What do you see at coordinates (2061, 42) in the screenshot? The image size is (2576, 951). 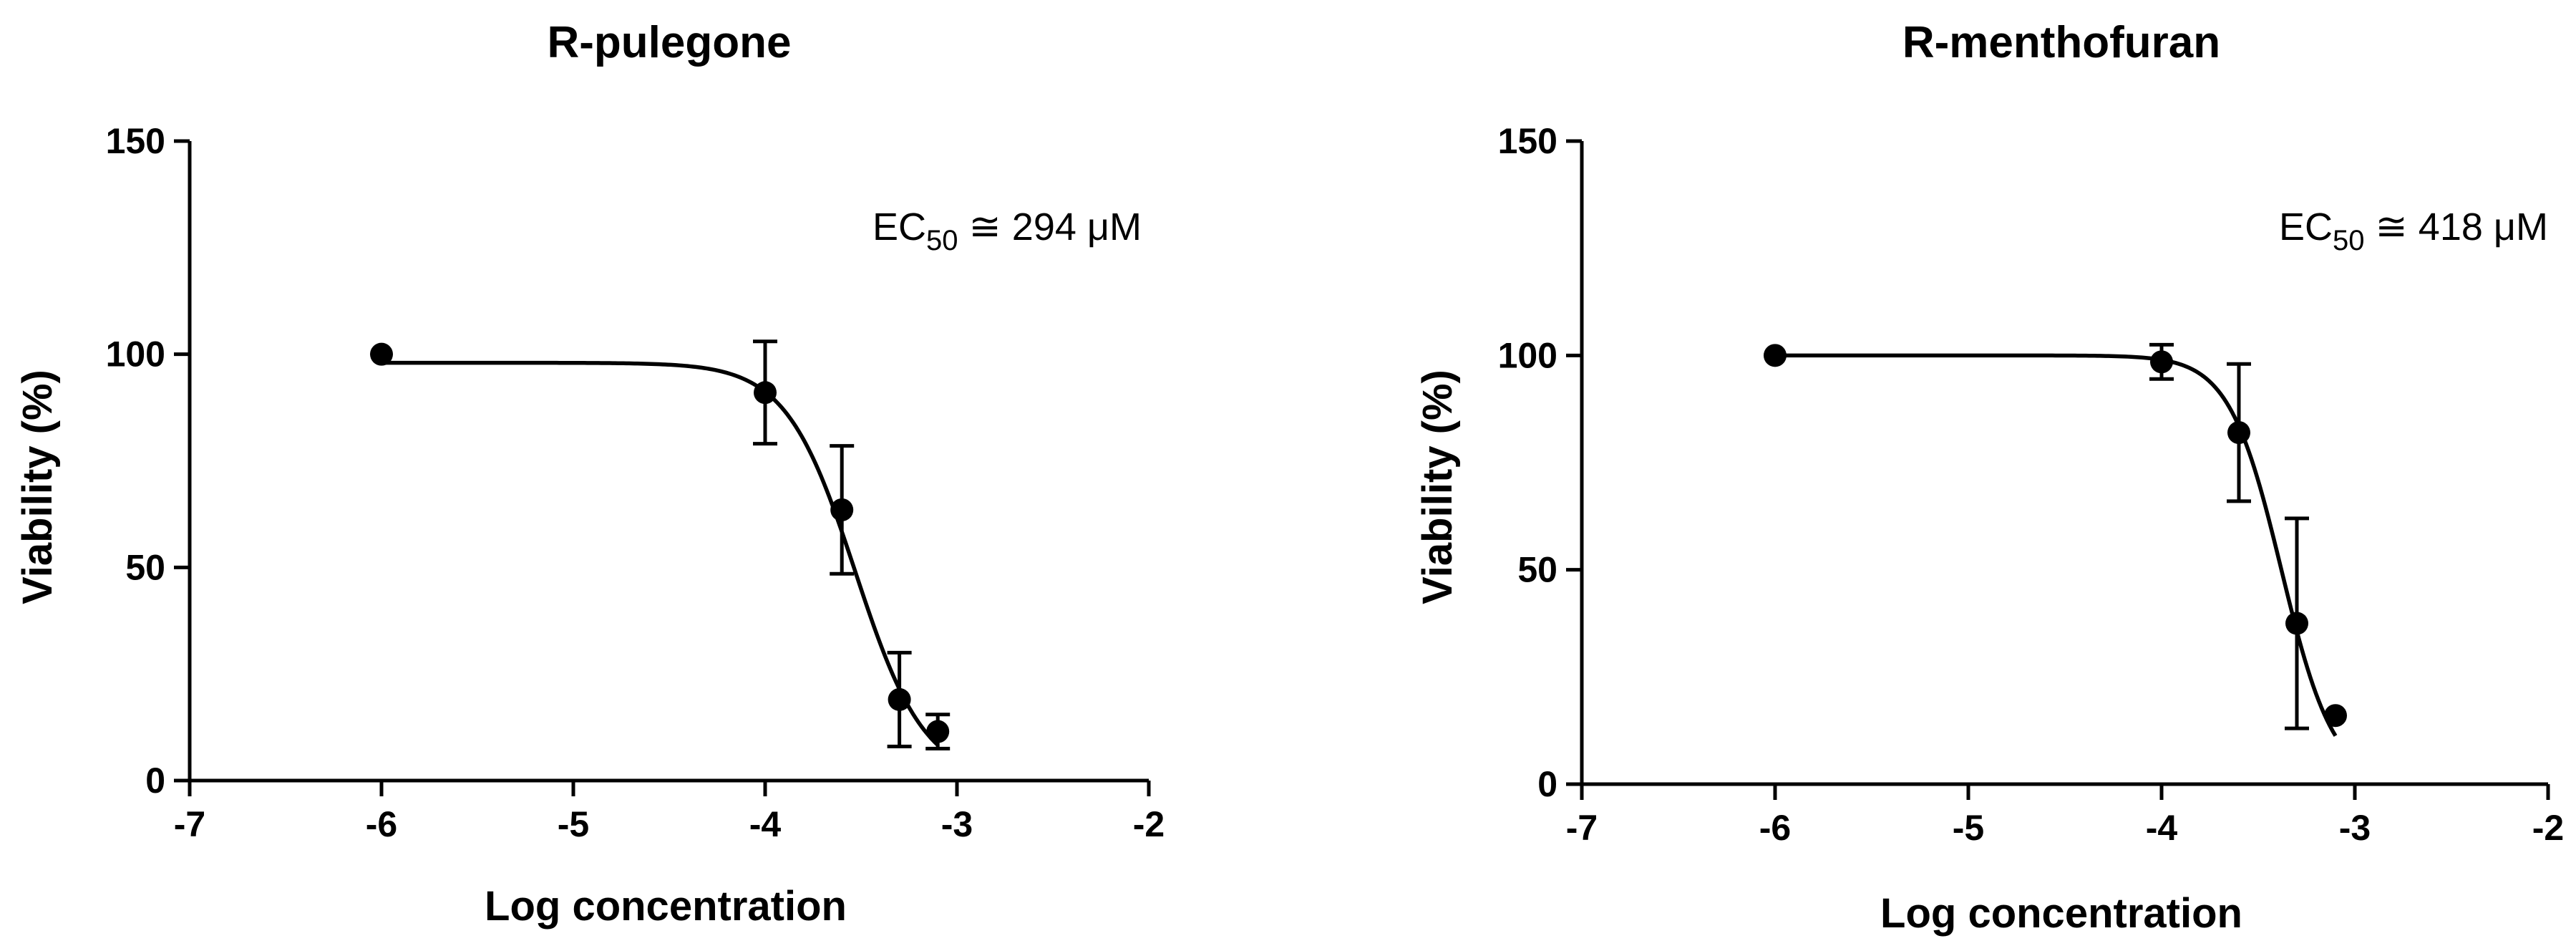 I see `chart-title: R-menthofuran` at bounding box center [2061, 42].